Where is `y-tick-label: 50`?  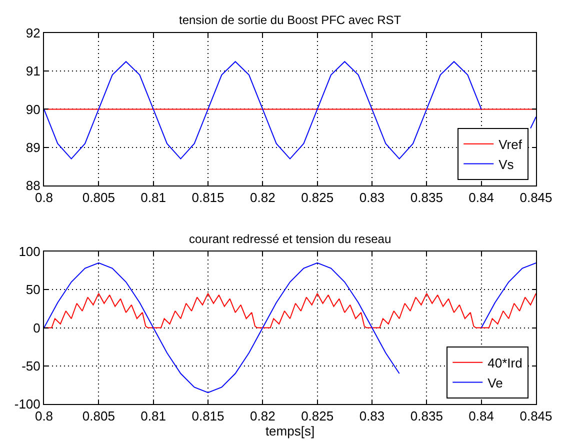
y-tick-label: 50 is located at coordinates (33, 290).